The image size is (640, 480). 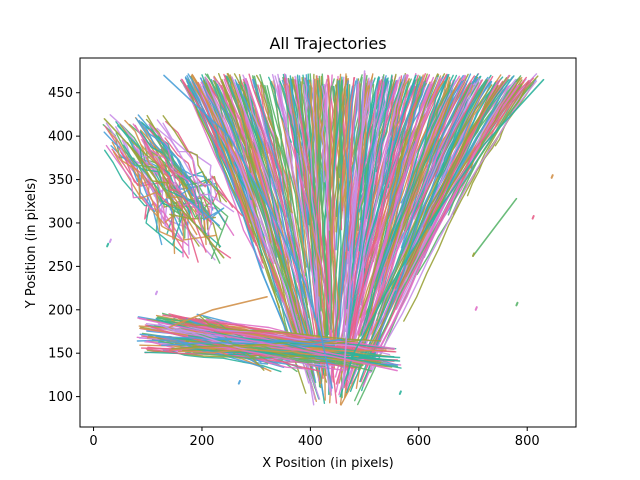 I want to click on chart-title: All Trajectories, so click(x=327, y=43).